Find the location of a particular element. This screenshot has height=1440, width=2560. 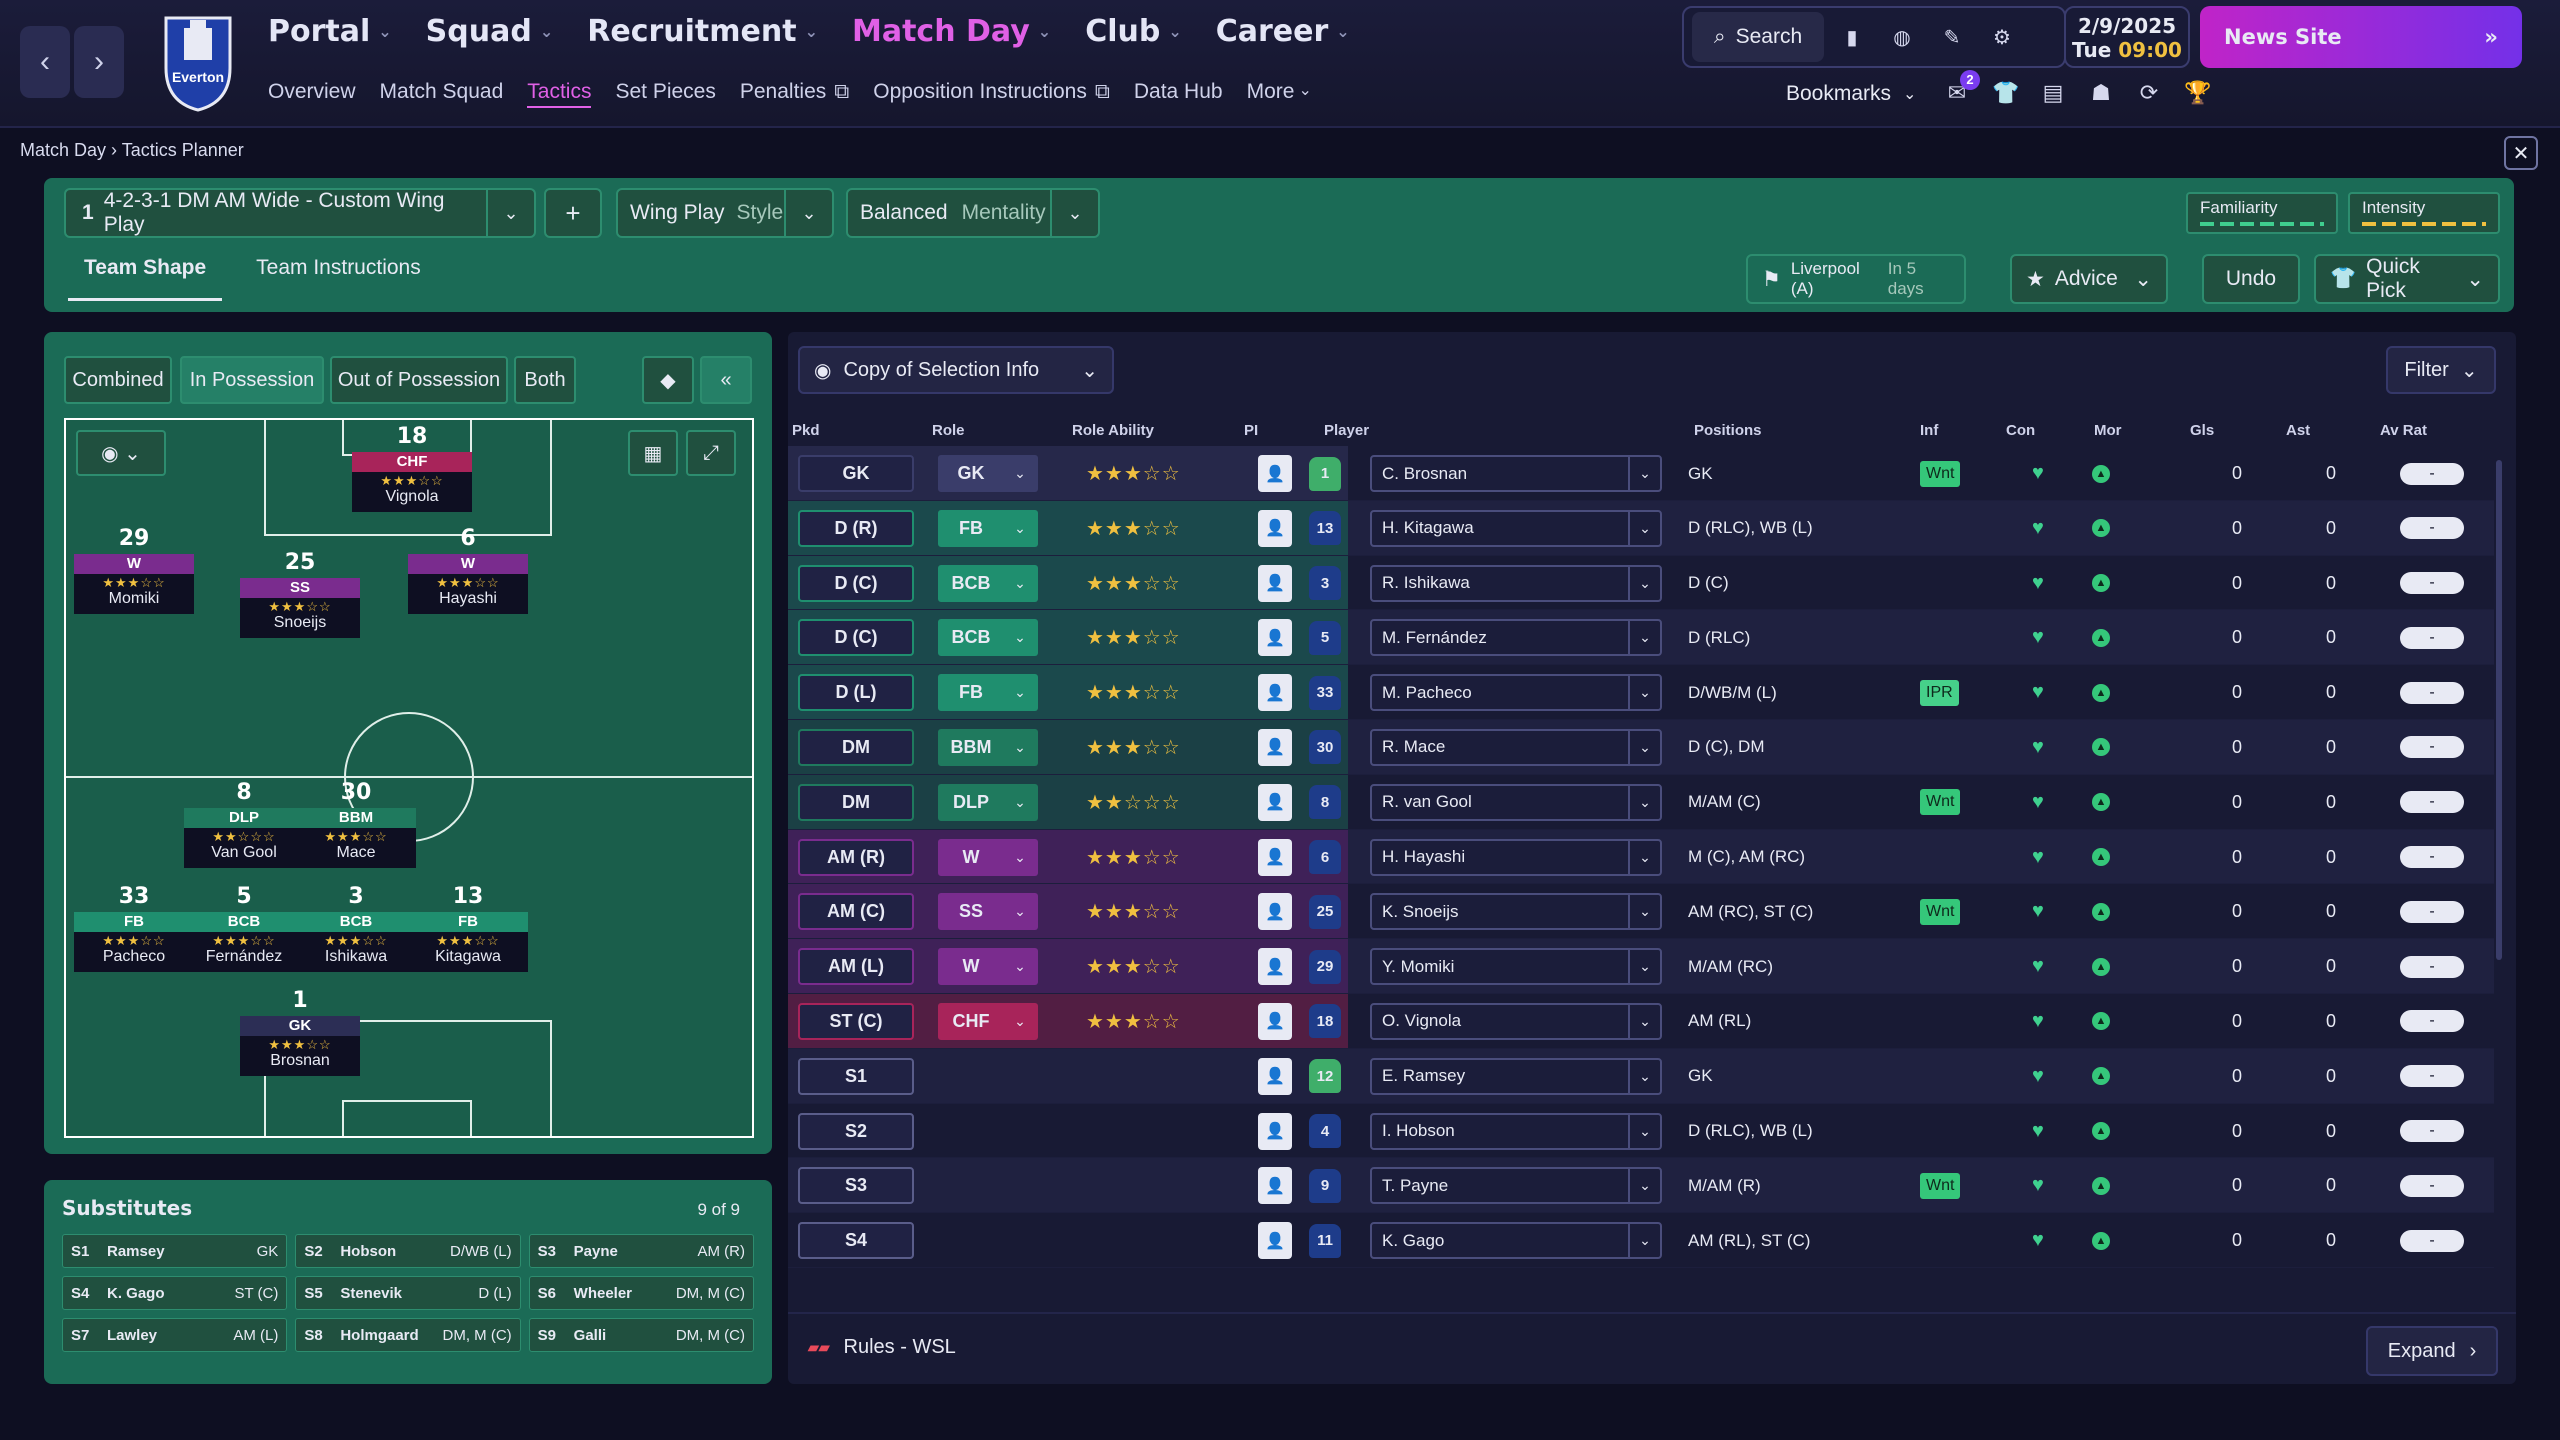

forward-button: › is located at coordinates (99, 62).